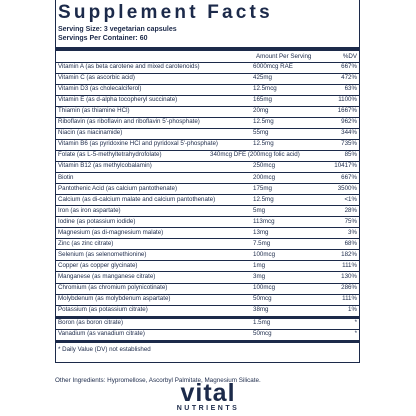 The width and height of the screenshot is (416, 416). Describe the element at coordinates (349, 265) in the screenshot. I see `nutrient-dv: 111%` at that location.